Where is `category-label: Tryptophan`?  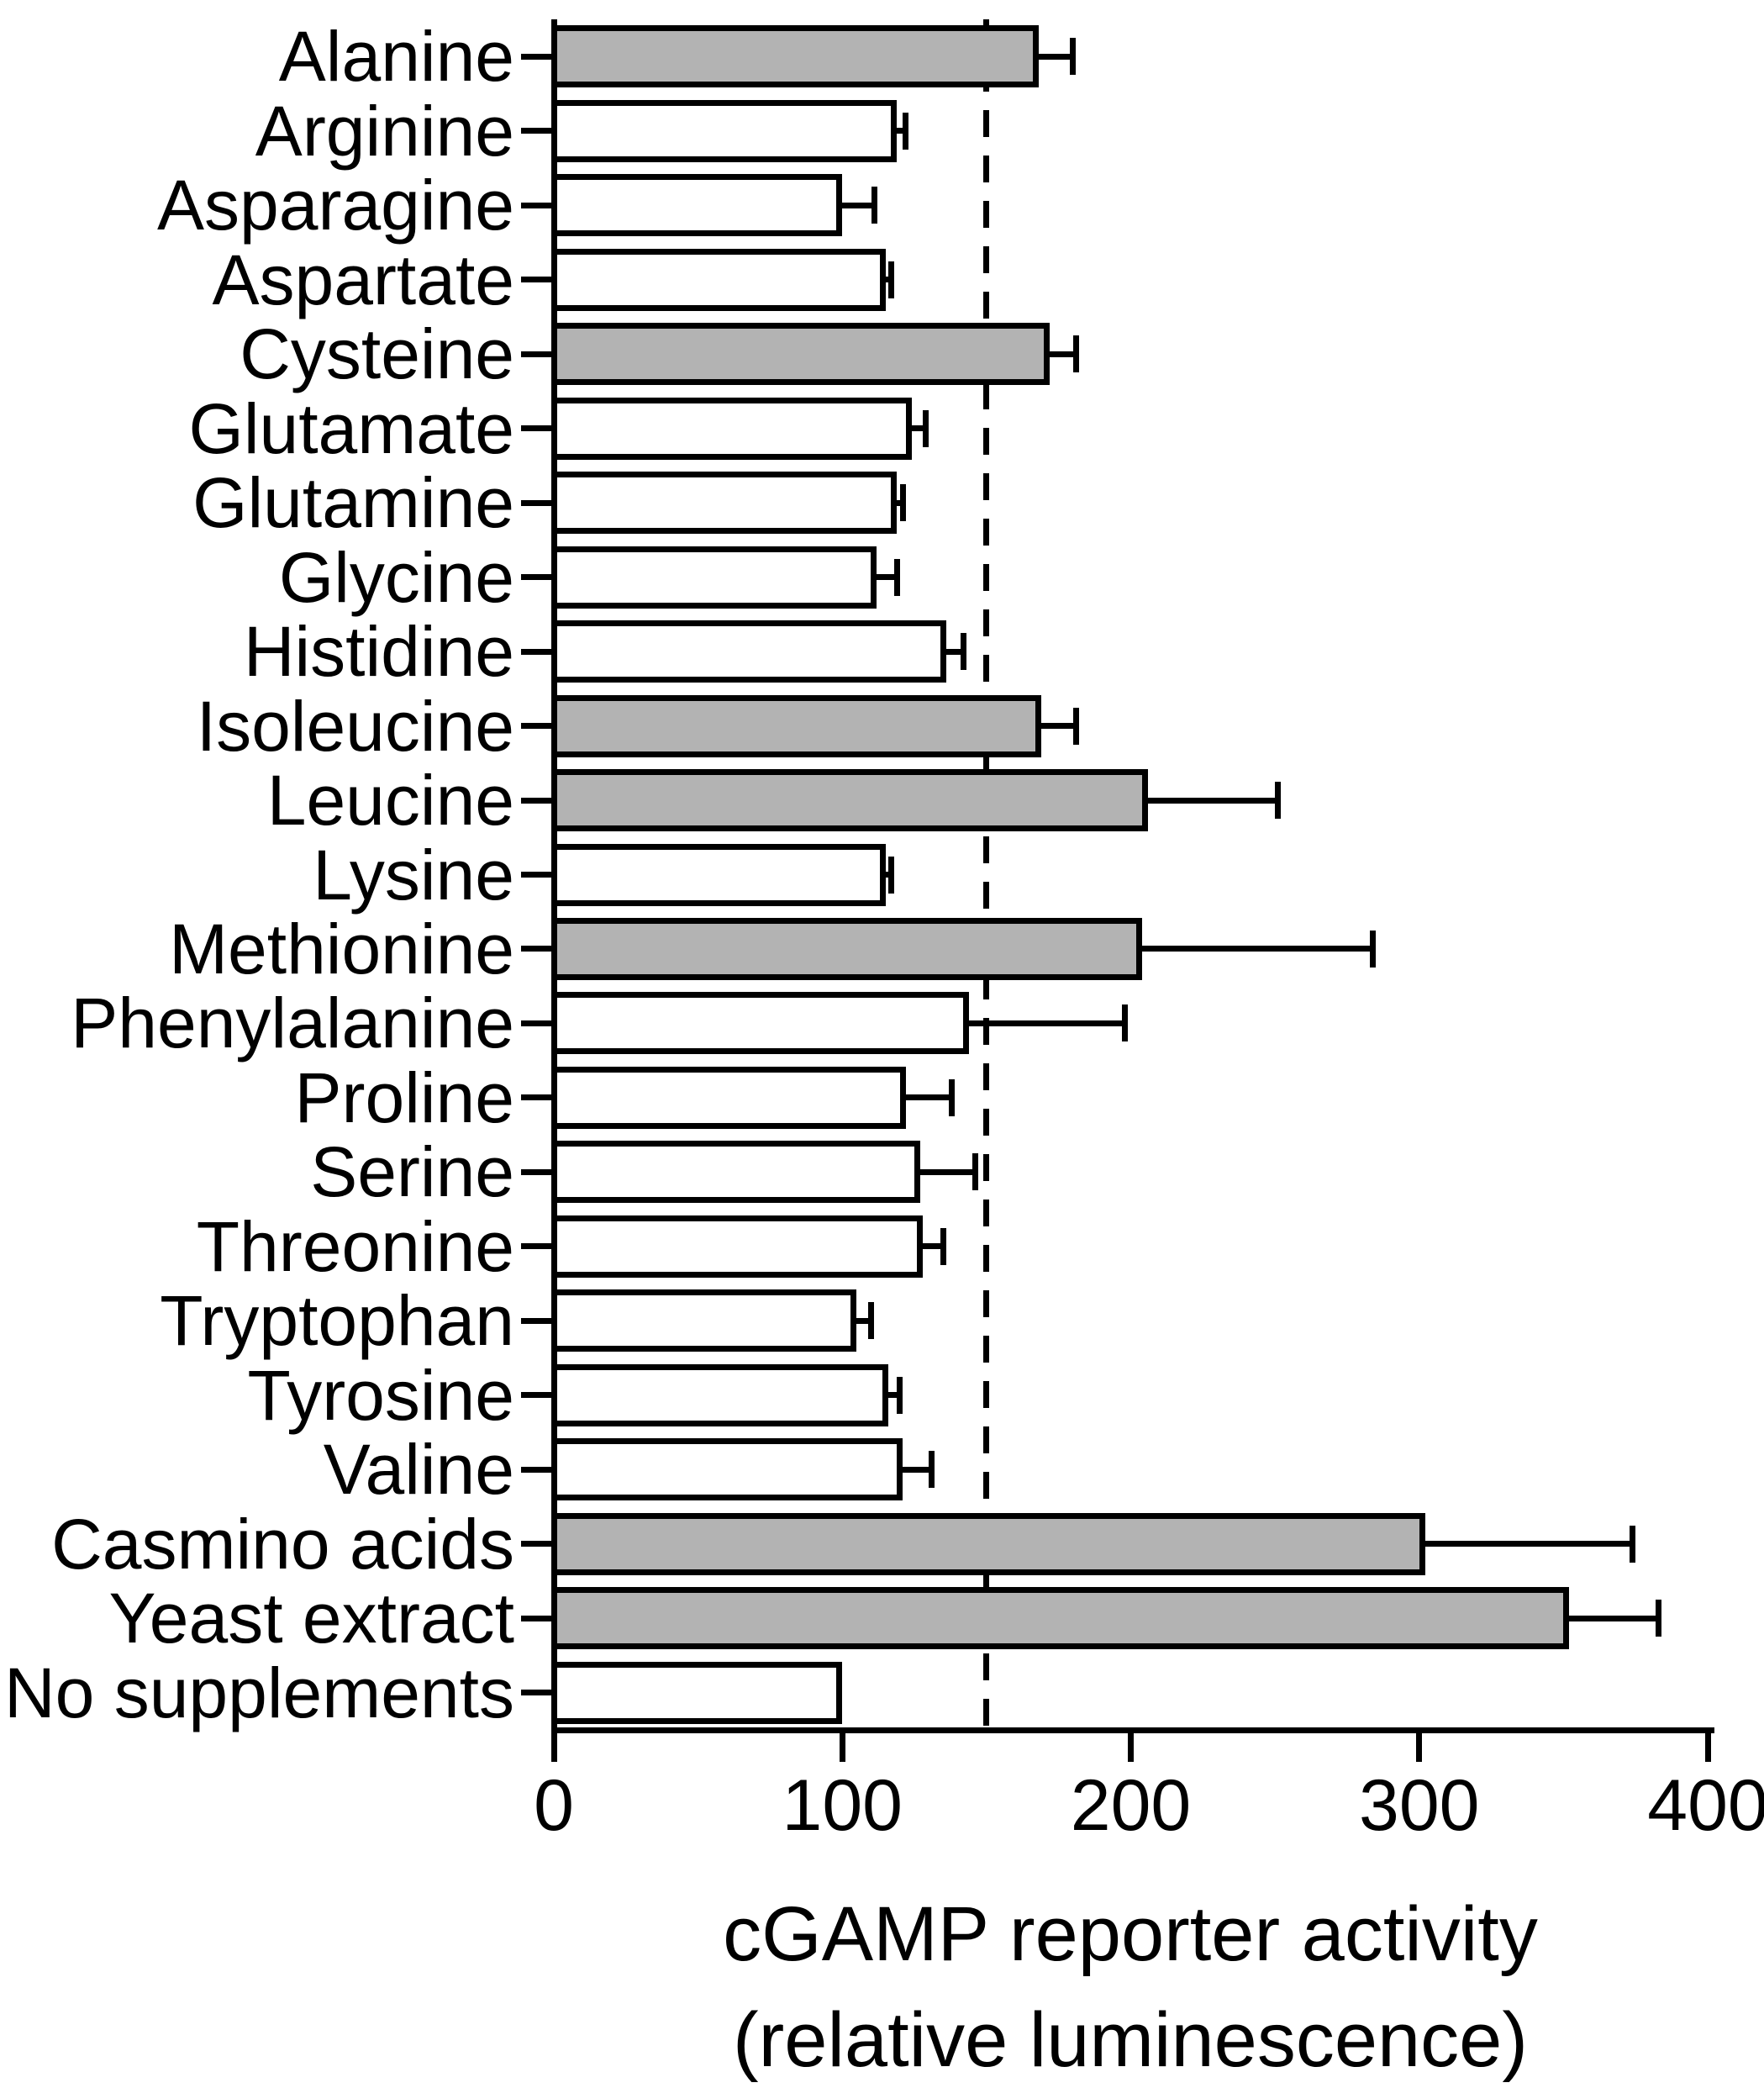 category-label: Tryptophan is located at coordinates (337, 1321).